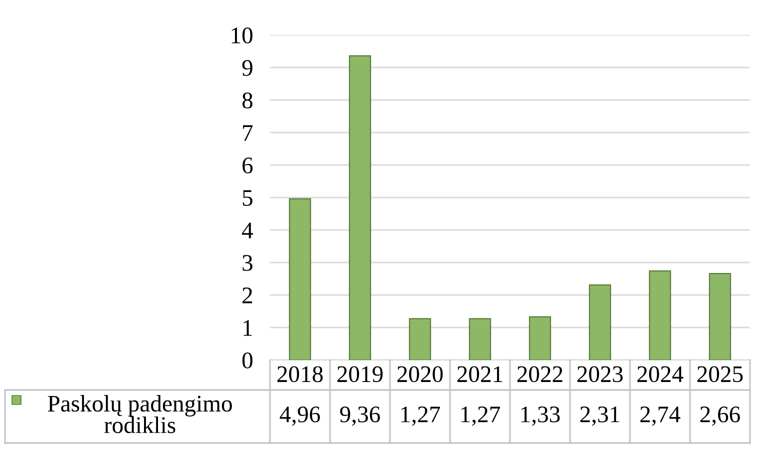 This screenshot has width=762, height=463. Describe the element at coordinates (539, 374) in the screenshot. I see `x-tick-label: 2022` at that location.